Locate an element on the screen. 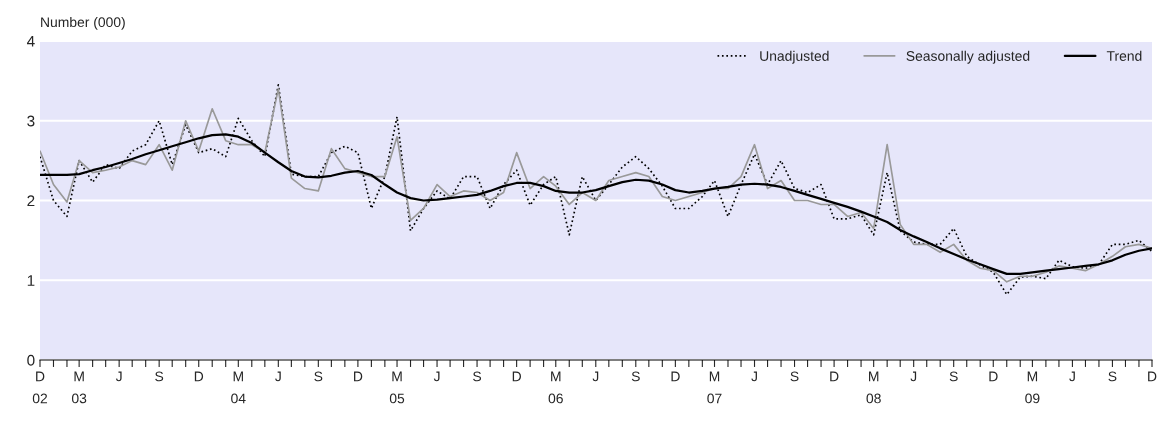  legend-label: Trend is located at coordinates (1124, 55).